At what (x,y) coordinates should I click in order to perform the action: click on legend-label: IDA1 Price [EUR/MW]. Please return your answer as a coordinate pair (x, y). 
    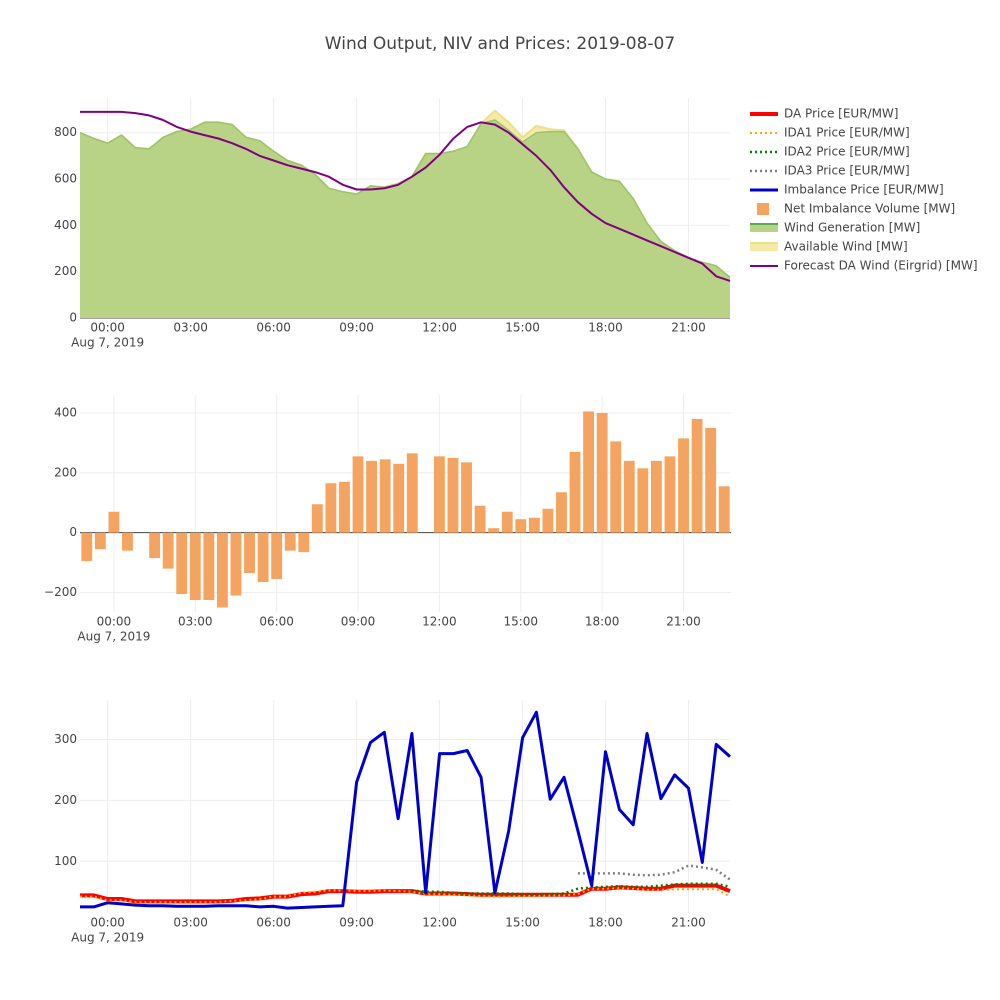
    Looking at the image, I should click on (847, 133).